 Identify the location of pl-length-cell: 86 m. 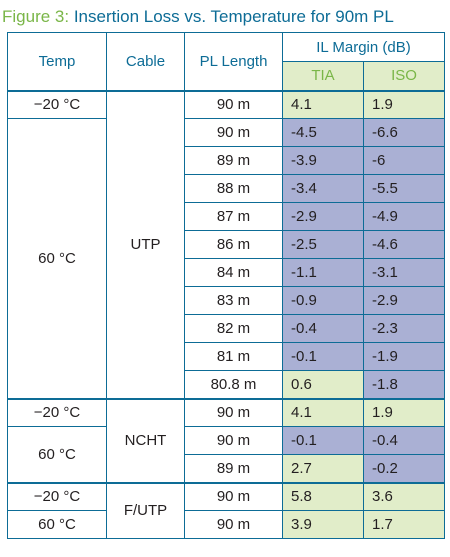
(233, 244).